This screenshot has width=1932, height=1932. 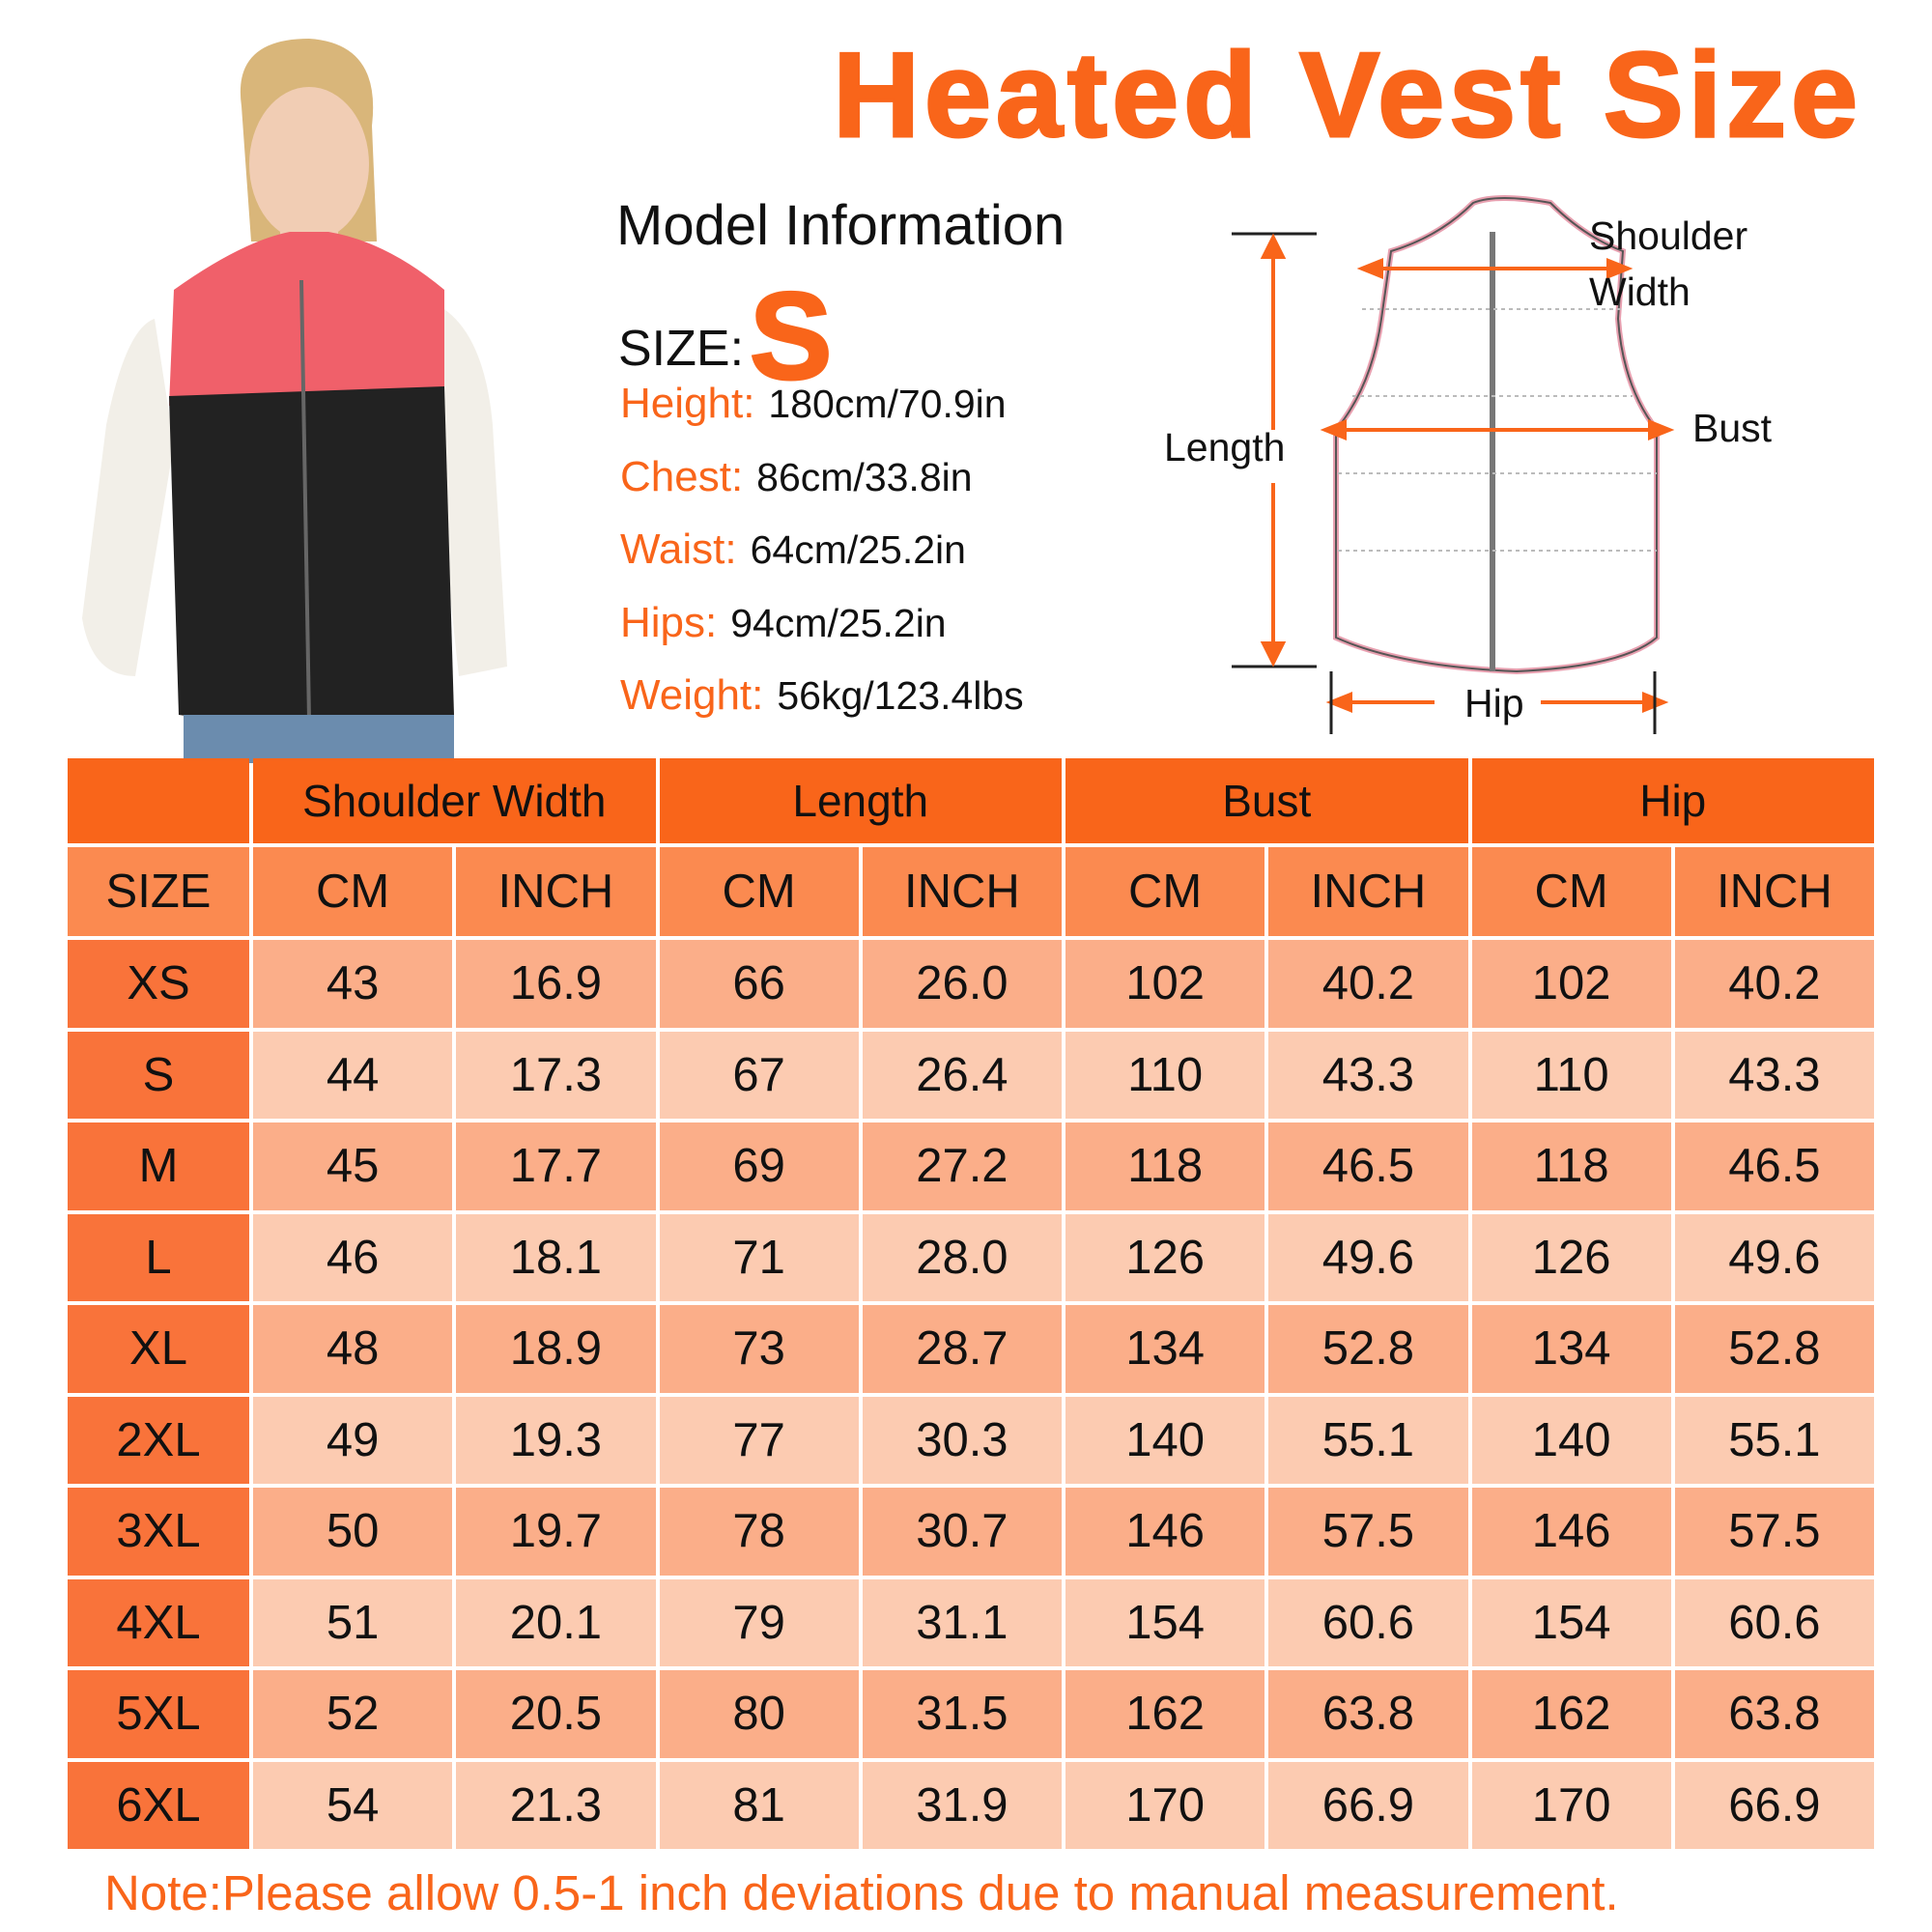 I want to click on value-cell: 43.3, so click(x=1368, y=1075).